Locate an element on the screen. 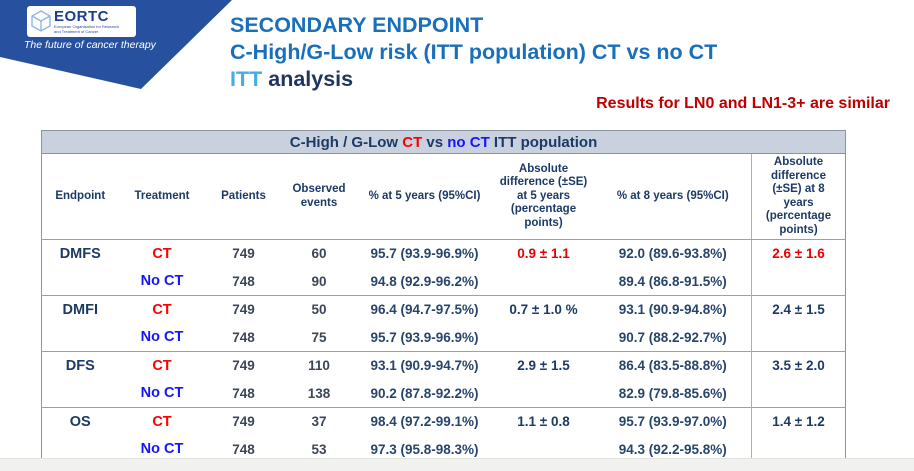 This screenshot has width=914, height=471. endpoint-cell: DMFS is located at coordinates (80, 253).